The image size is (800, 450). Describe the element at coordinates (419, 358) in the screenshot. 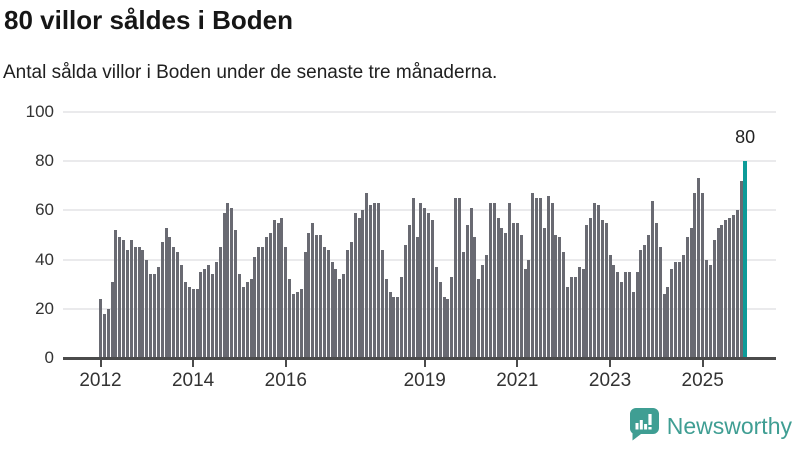

I see `x-axis-line` at that location.